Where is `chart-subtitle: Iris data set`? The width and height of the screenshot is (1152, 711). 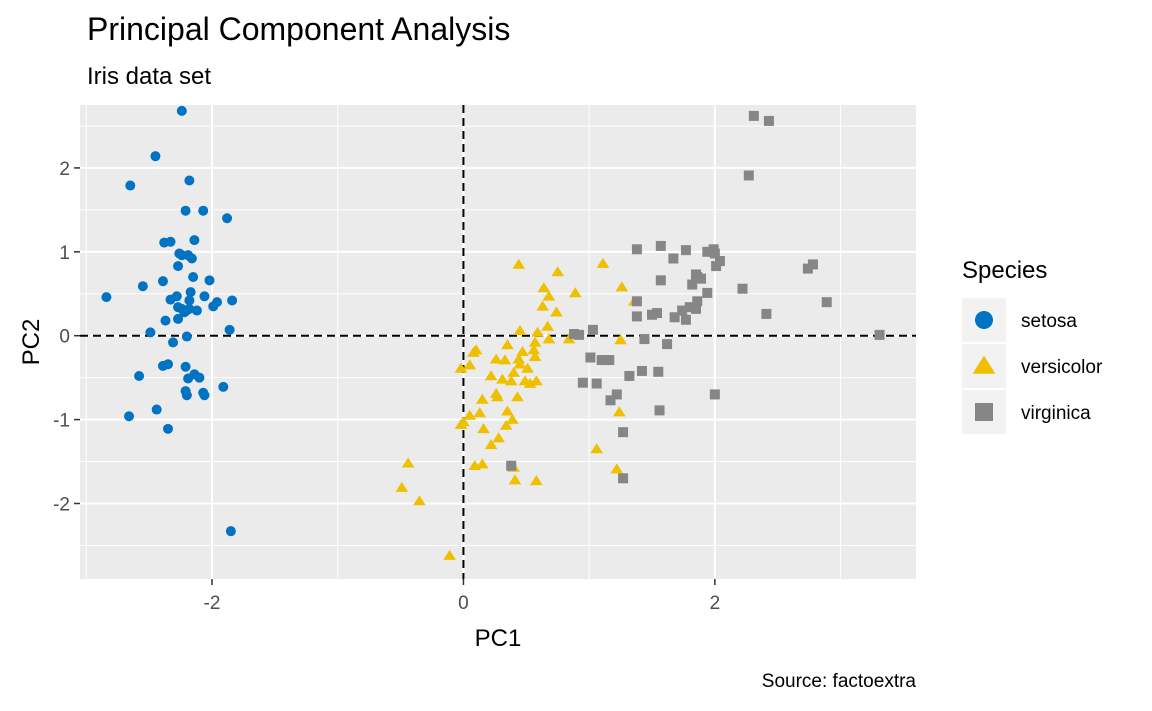 chart-subtitle: Iris data set is located at coordinates (149, 76).